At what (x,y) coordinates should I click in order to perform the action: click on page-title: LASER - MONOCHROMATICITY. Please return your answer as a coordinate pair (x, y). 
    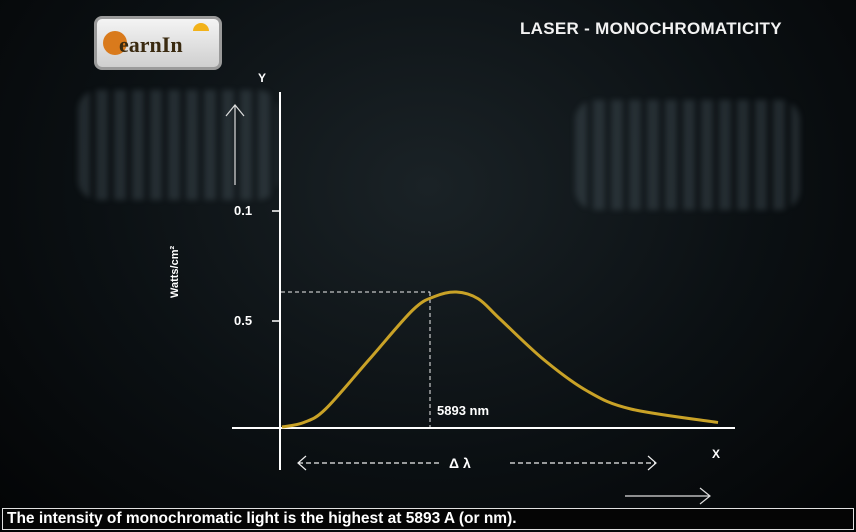
    Looking at the image, I should click on (651, 28).